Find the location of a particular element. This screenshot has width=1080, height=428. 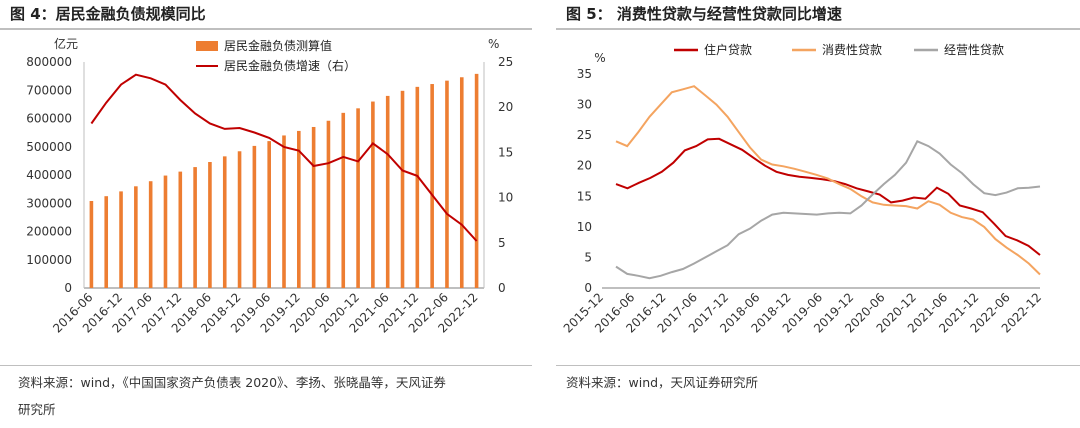

y-right-tick-label: 20 is located at coordinates (505, 107).